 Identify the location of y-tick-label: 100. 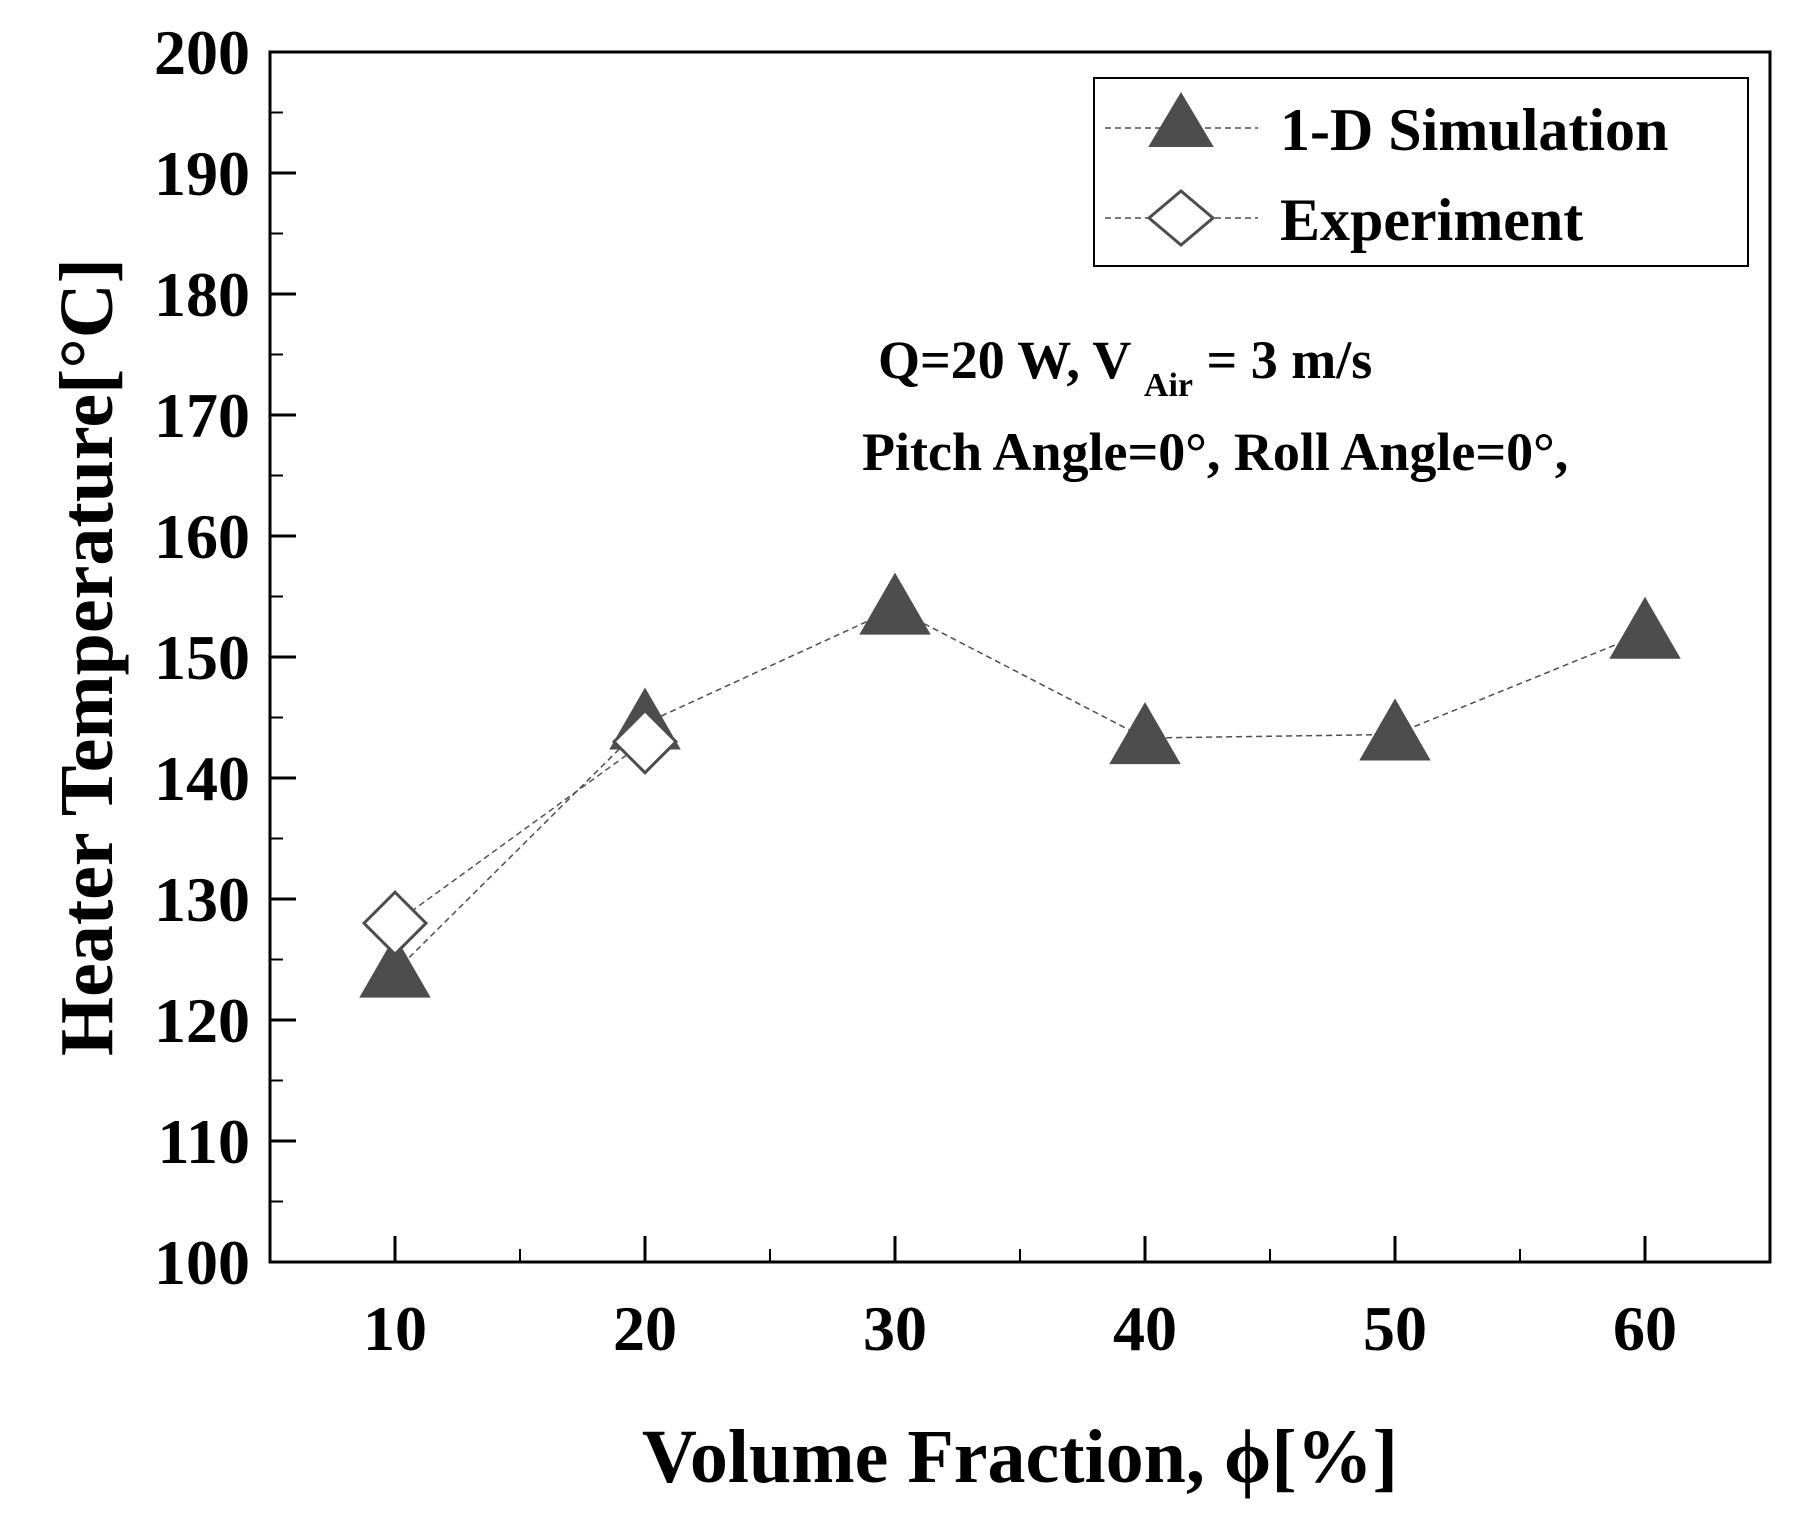
(202, 1262).